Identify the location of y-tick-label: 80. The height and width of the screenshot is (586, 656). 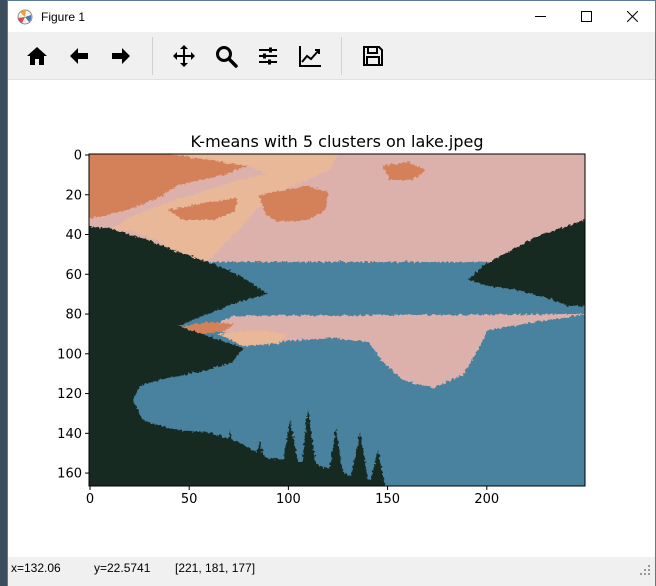
(73, 315).